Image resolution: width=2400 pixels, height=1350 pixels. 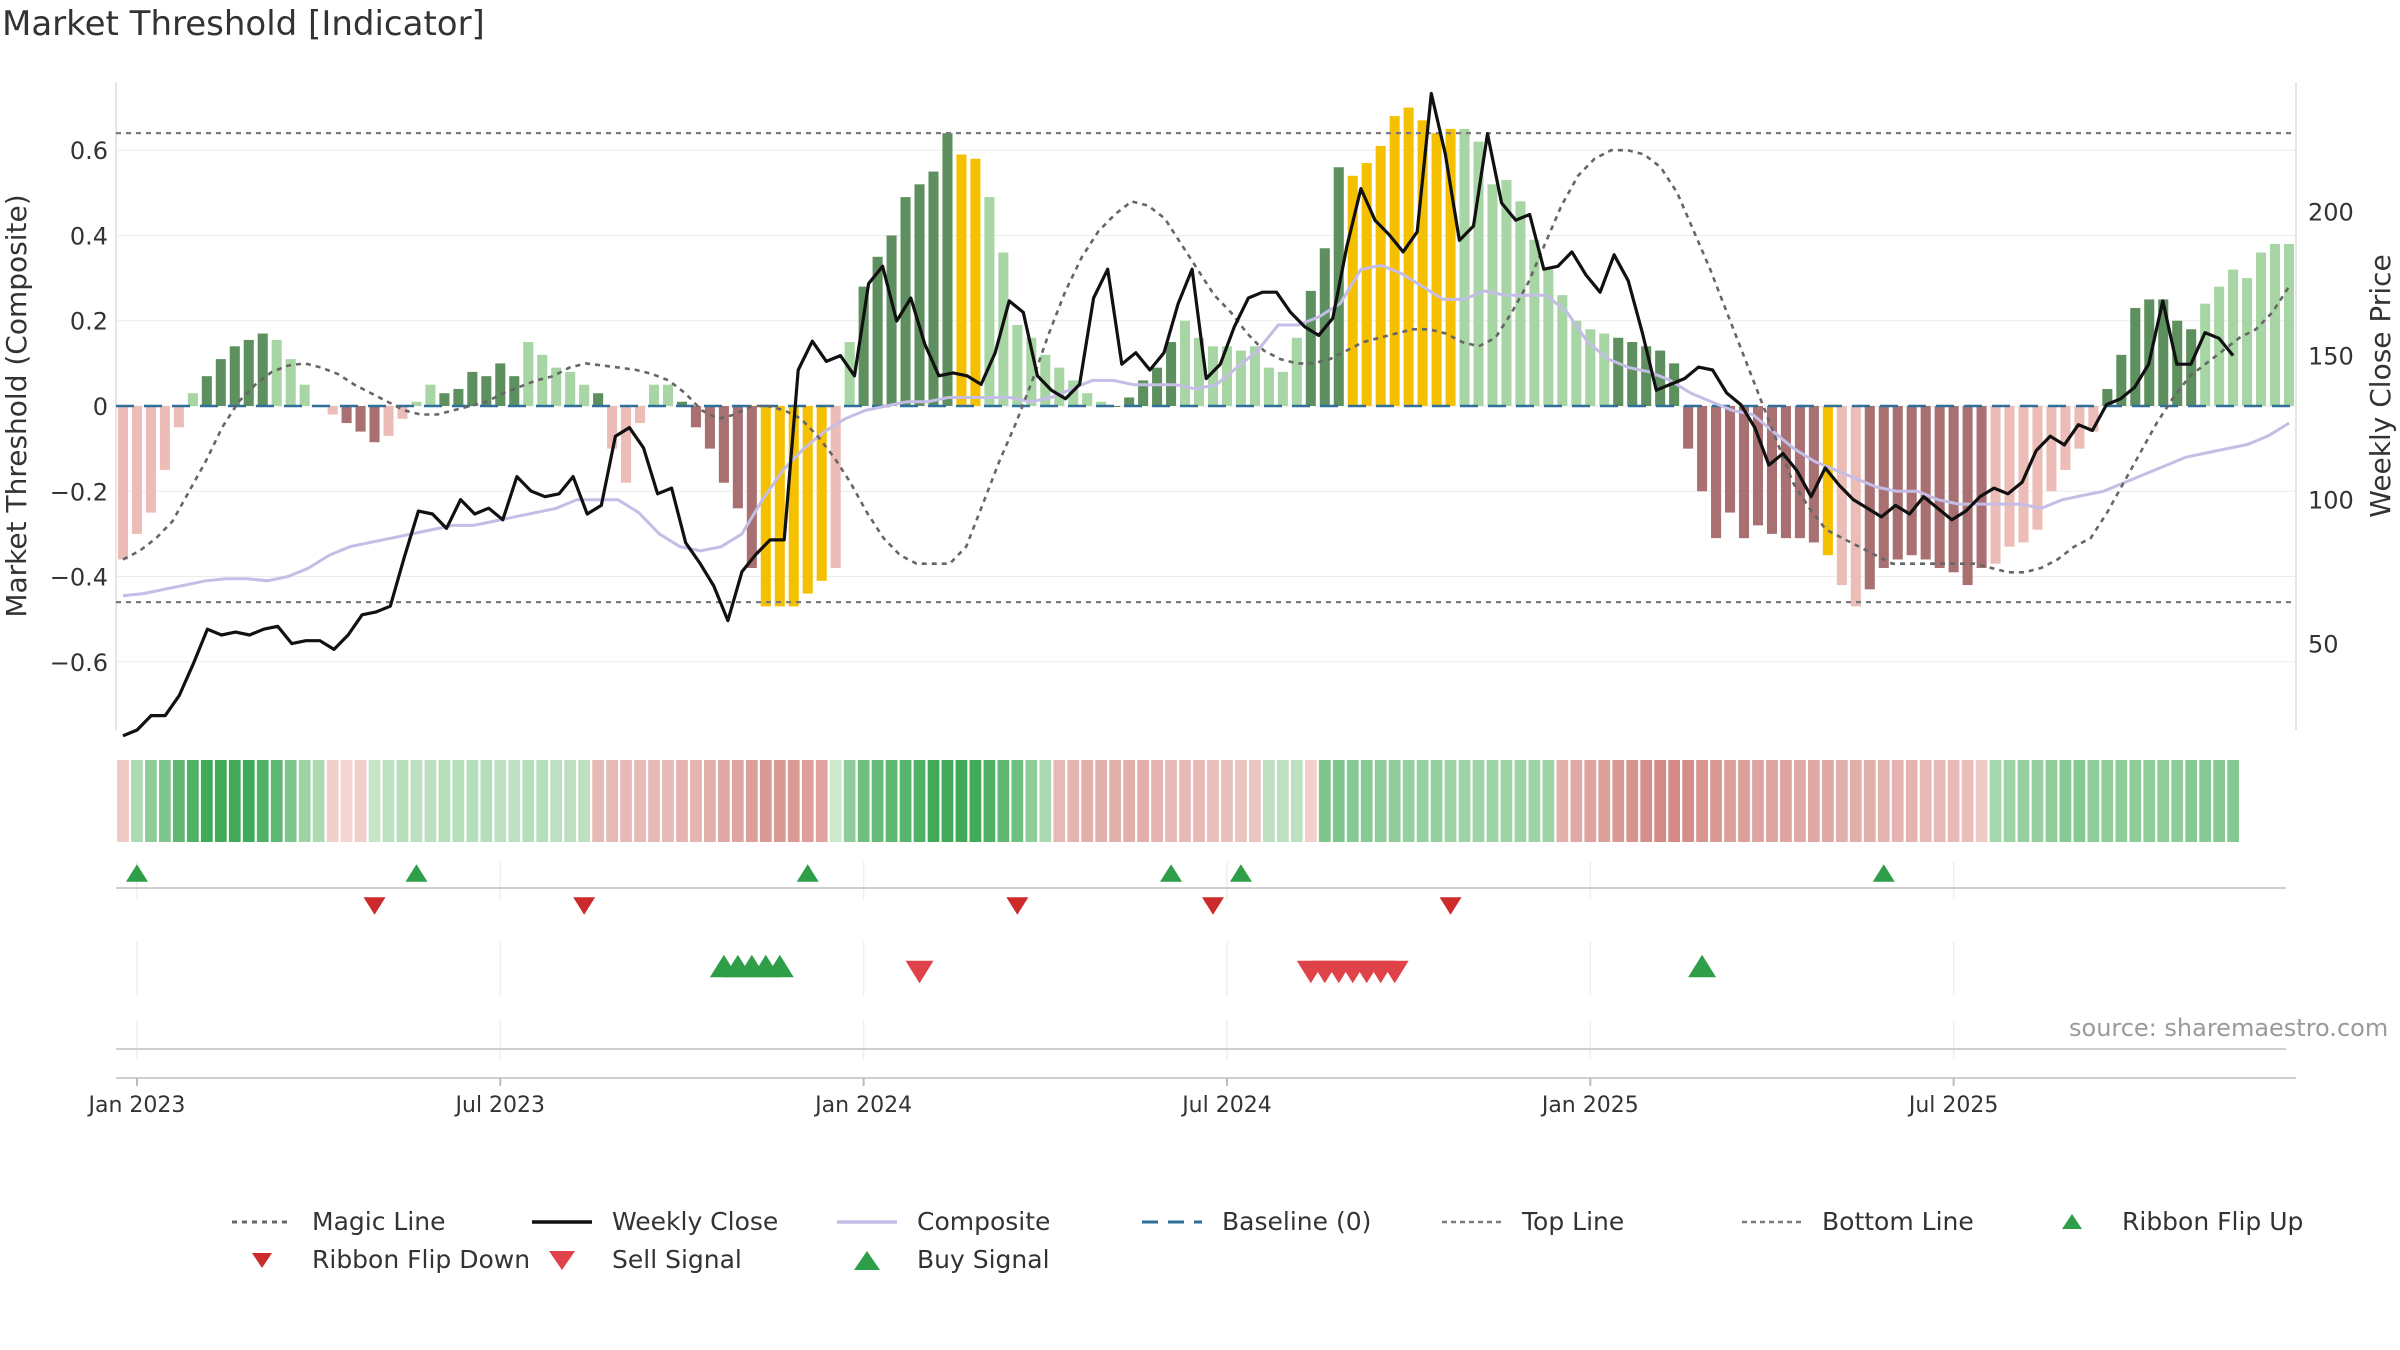 I want to click on buy-signal-marker, so click(x=1702, y=966).